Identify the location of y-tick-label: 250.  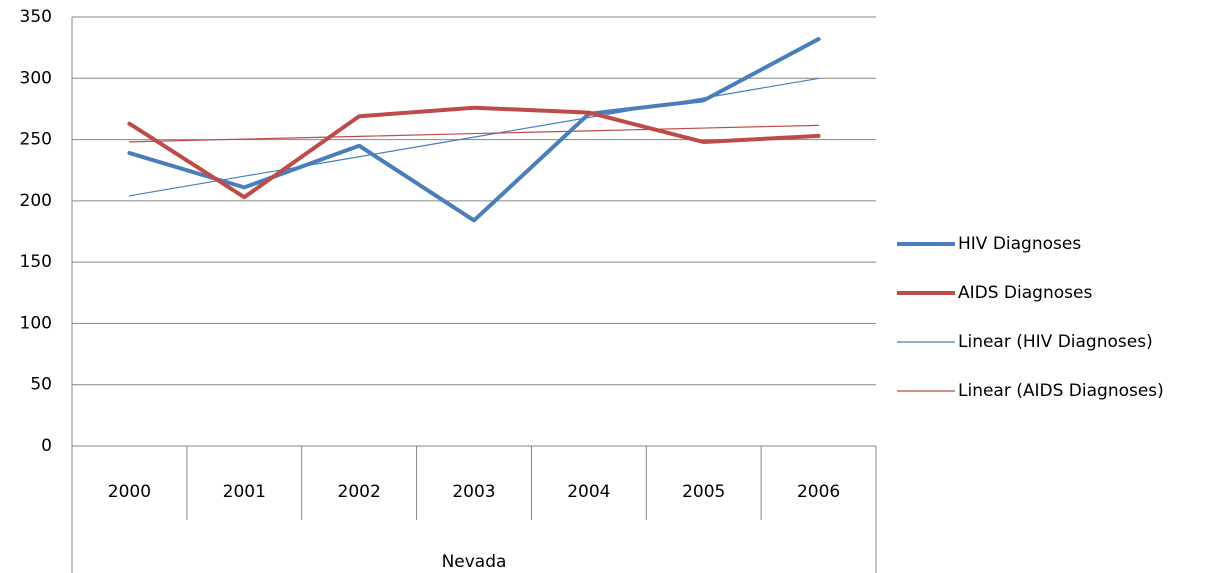
(36, 140).